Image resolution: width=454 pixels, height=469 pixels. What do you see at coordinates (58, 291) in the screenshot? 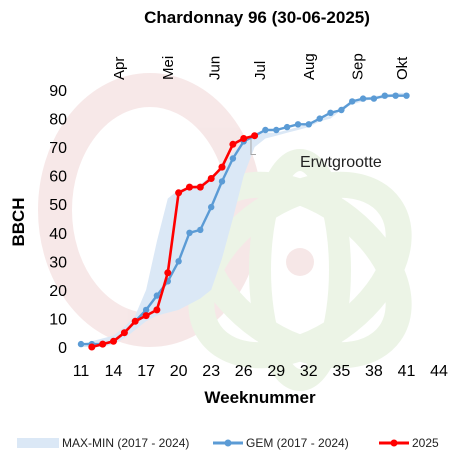
I see `y-tick-label: 20` at bounding box center [58, 291].